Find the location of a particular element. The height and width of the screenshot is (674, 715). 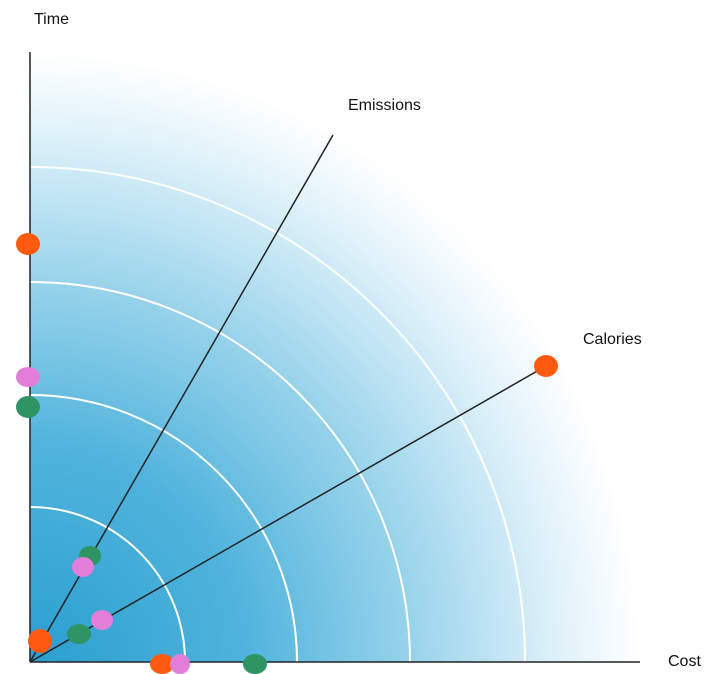

marker-calories-green is located at coordinates (79, 634).